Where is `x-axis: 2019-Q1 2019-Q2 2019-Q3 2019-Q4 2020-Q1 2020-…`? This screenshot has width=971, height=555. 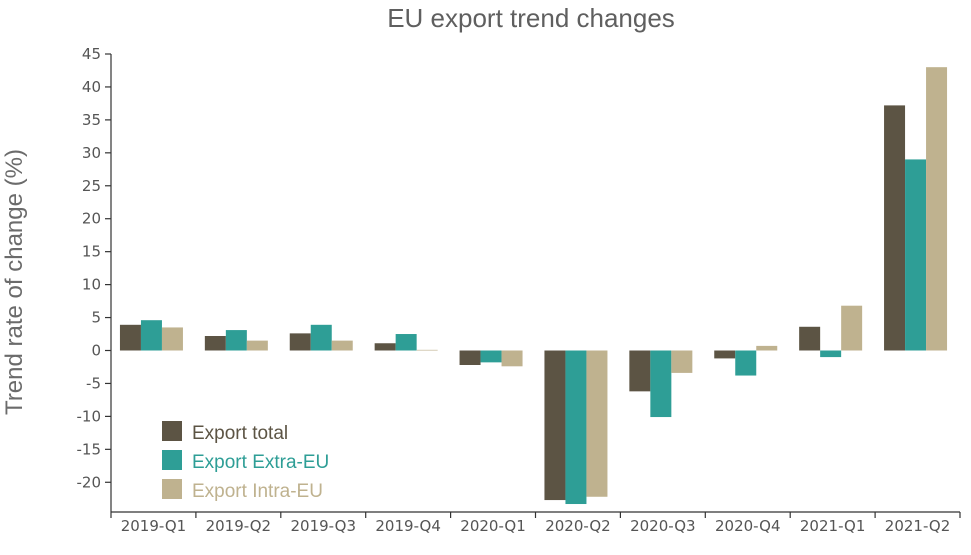 x-axis: 2019-Q1 2019-Q2 2019-Q3 2019-Q4 2020-Q1 2020-… is located at coordinates (535, 523).